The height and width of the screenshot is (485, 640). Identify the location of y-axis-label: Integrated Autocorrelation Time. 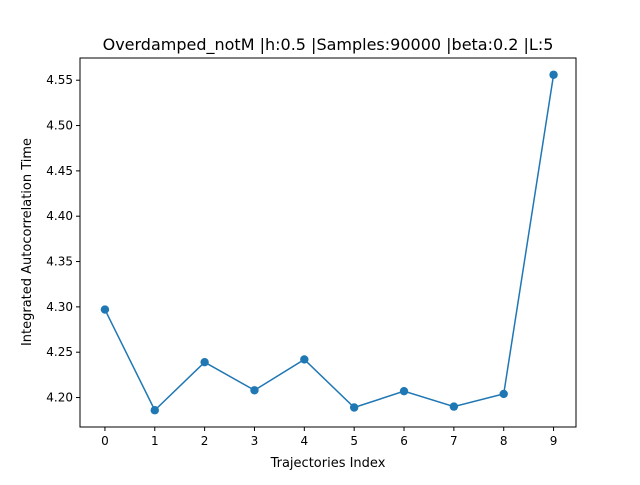
(27, 242).